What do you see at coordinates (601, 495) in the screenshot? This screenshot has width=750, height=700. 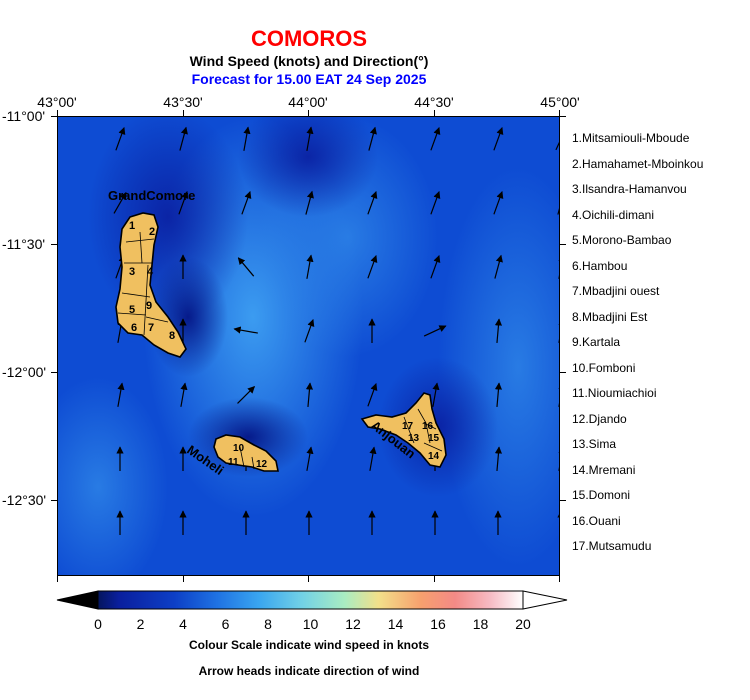 I see `legend-item: 15.Domoni` at bounding box center [601, 495].